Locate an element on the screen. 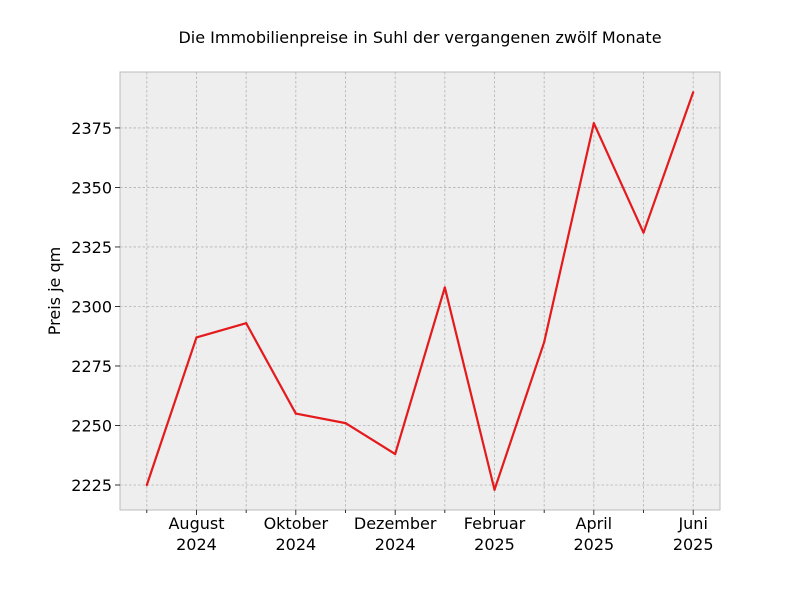 The height and width of the screenshot is (600, 800). y-tick-label: 2250 is located at coordinates (91, 425).